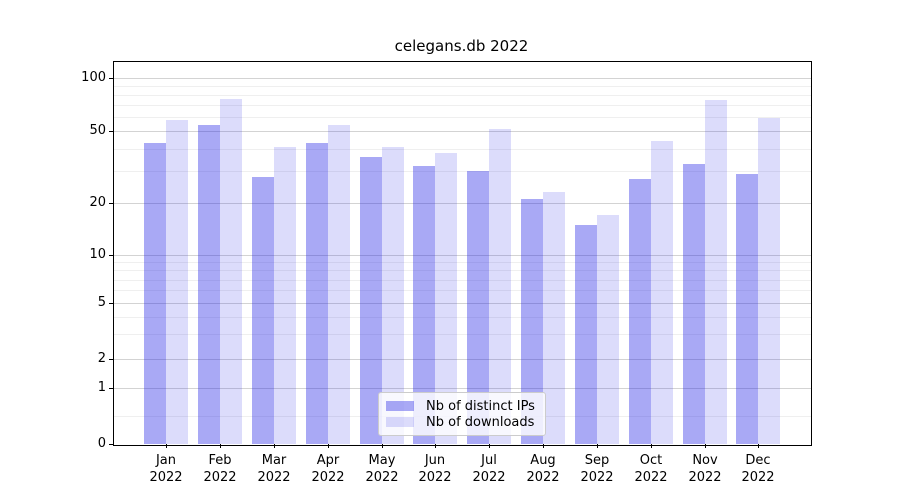 This screenshot has height=500, width=900. What do you see at coordinates (339, 284) in the screenshot?
I see `bar-downloads-apr` at bounding box center [339, 284].